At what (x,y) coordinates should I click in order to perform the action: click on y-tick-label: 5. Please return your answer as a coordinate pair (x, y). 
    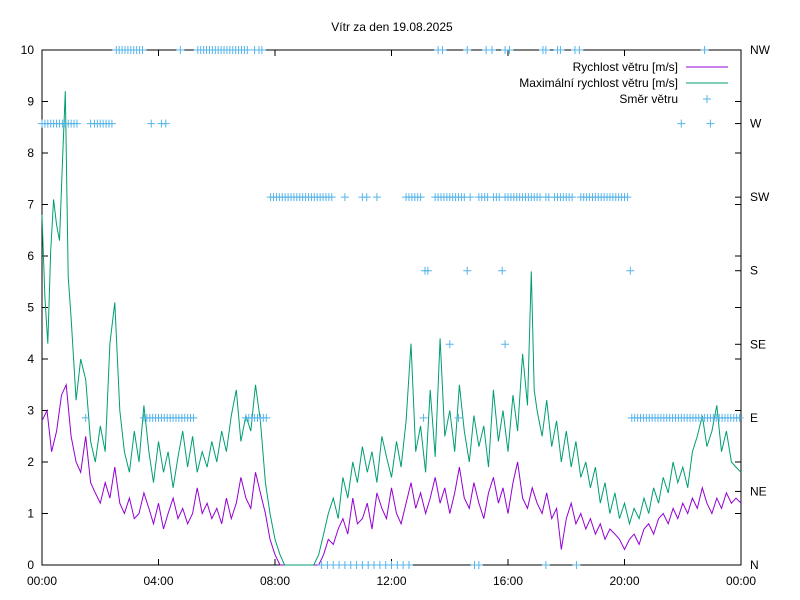
    Looking at the image, I should click on (30, 308).